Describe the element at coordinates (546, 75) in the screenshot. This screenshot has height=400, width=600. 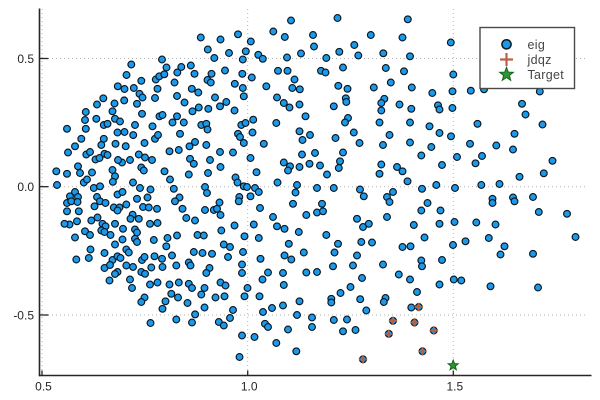
I see `svg-text: Target` at that location.